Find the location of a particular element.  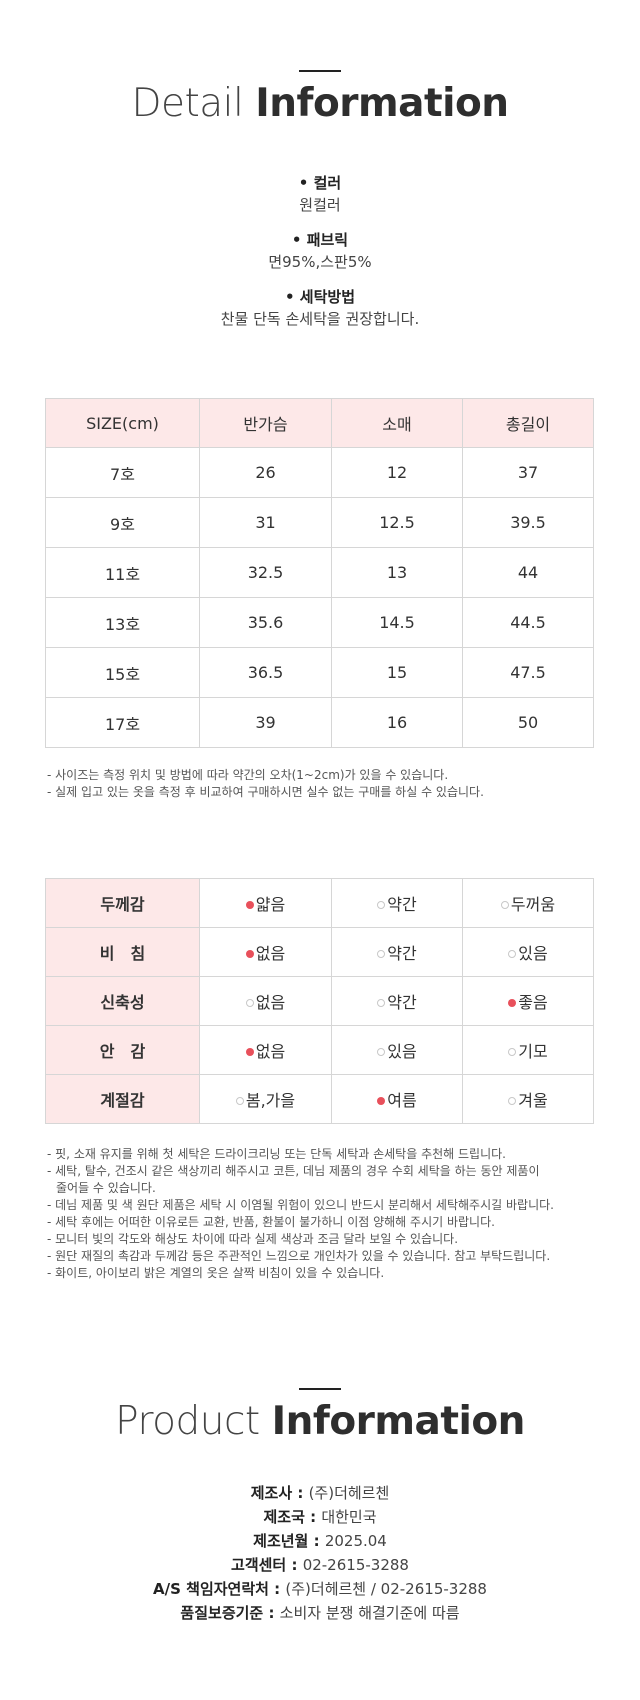

table-cell: 44 is located at coordinates (528, 572).